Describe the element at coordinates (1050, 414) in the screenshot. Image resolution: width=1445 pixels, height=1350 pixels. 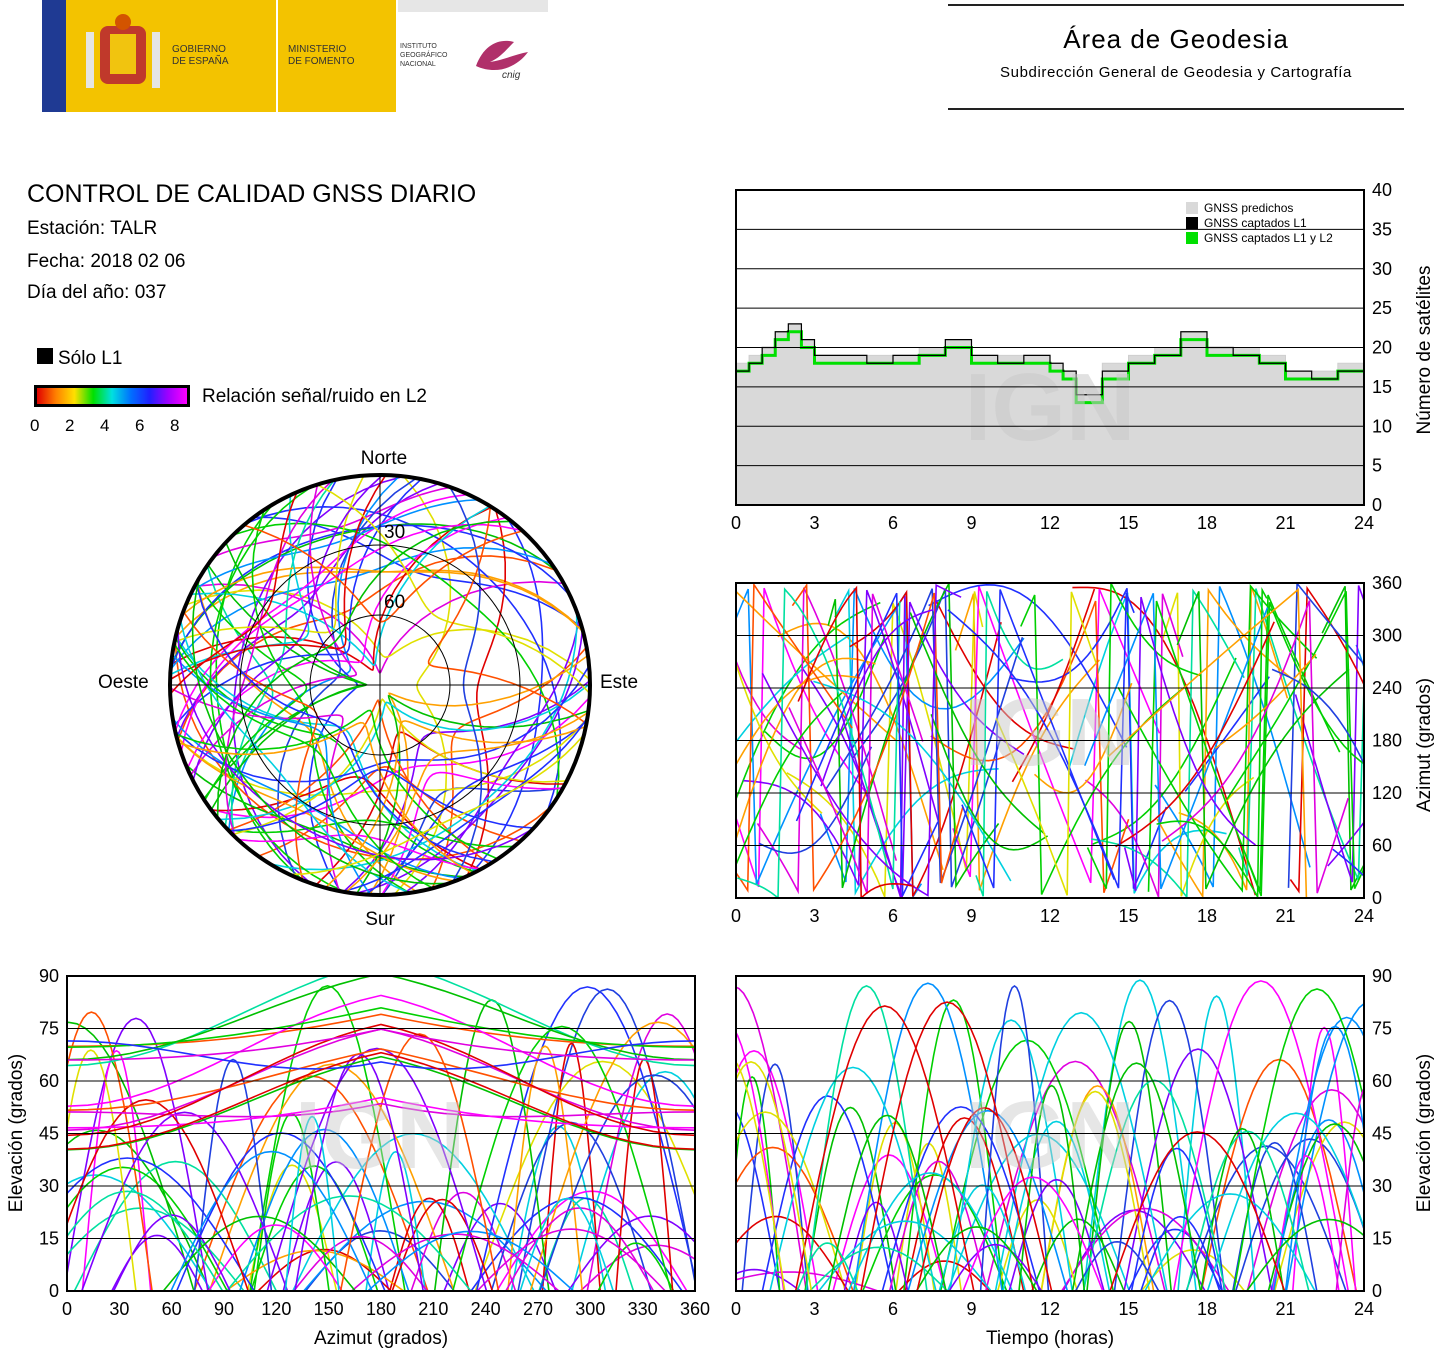
I see `satellites-plot-area` at that location.